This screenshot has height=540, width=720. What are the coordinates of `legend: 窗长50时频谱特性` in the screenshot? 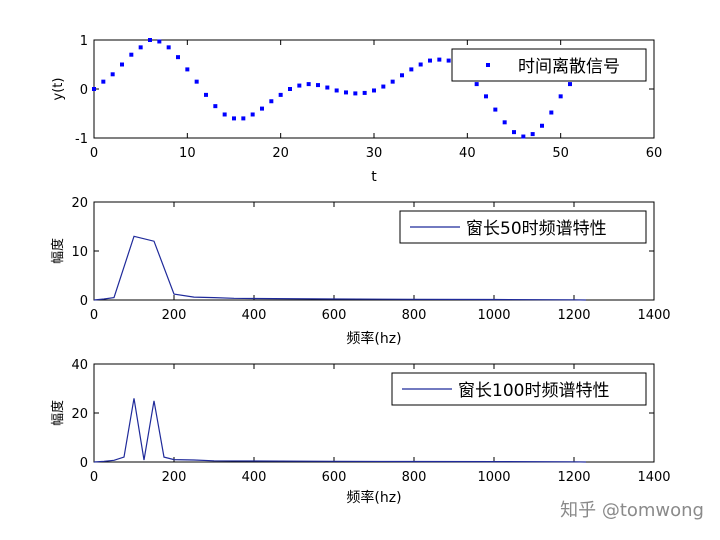 It's located at (523, 227).